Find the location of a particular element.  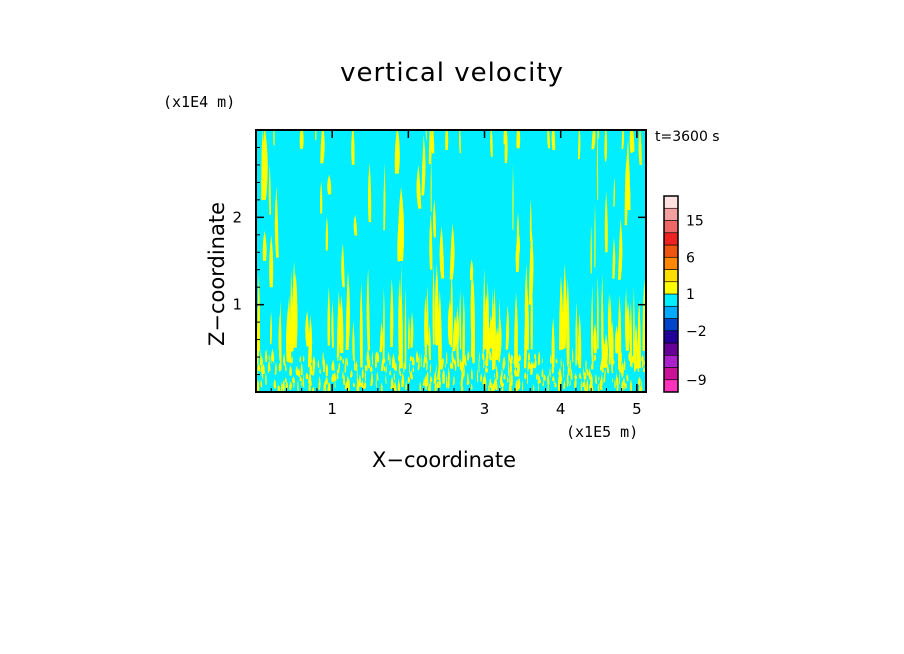

colorbar-label: −9 is located at coordinates (696, 381).